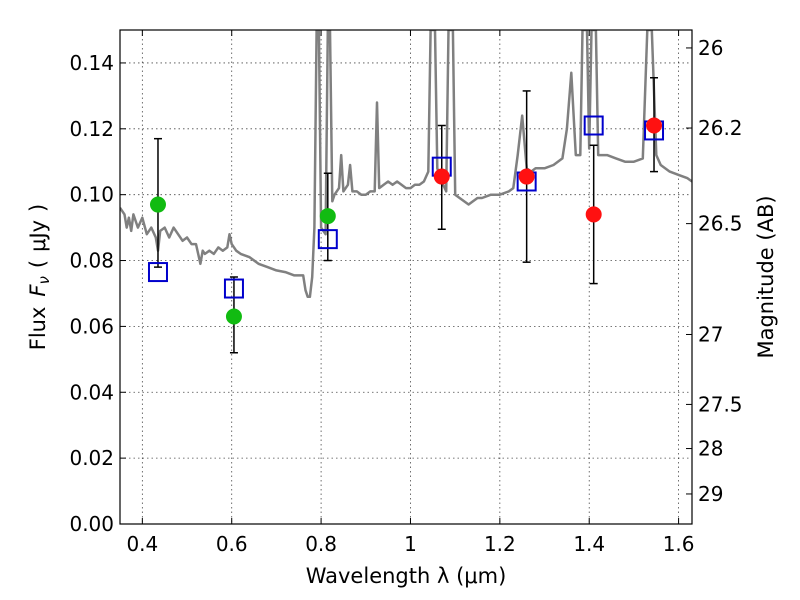 The height and width of the screenshot is (600, 800). What do you see at coordinates (91, 129) in the screenshot?
I see `y-tick-label: 0.12` at bounding box center [91, 129].